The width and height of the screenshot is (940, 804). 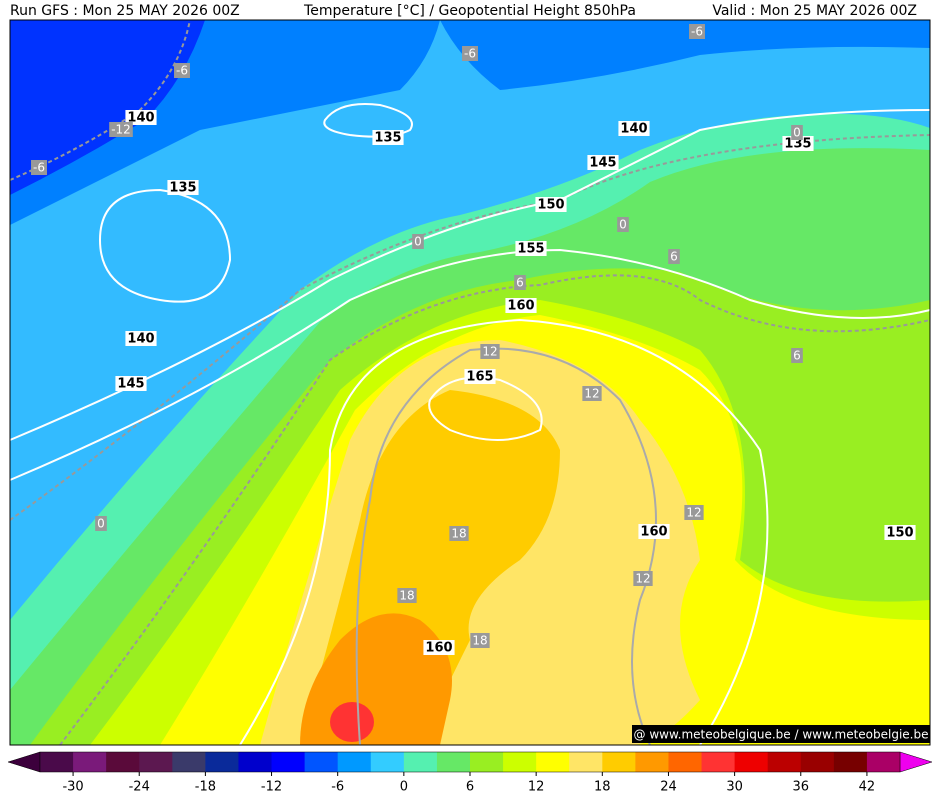 I want to click on colorbar-tick-label: 30, so click(x=734, y=787).